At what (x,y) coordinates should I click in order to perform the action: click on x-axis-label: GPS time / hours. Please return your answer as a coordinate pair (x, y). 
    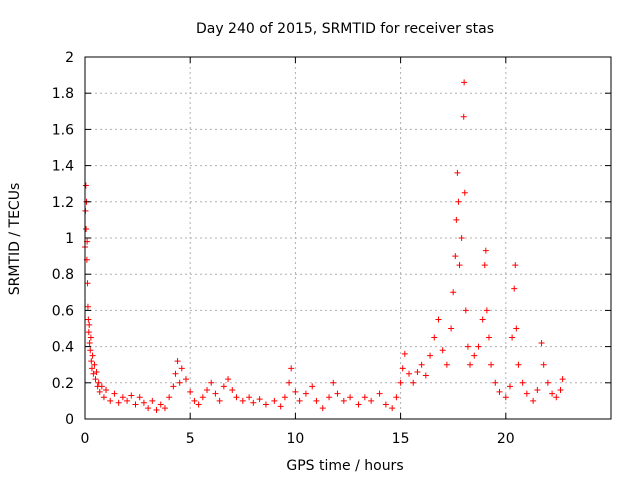
    Looking at the image, I should click on (344, 466).